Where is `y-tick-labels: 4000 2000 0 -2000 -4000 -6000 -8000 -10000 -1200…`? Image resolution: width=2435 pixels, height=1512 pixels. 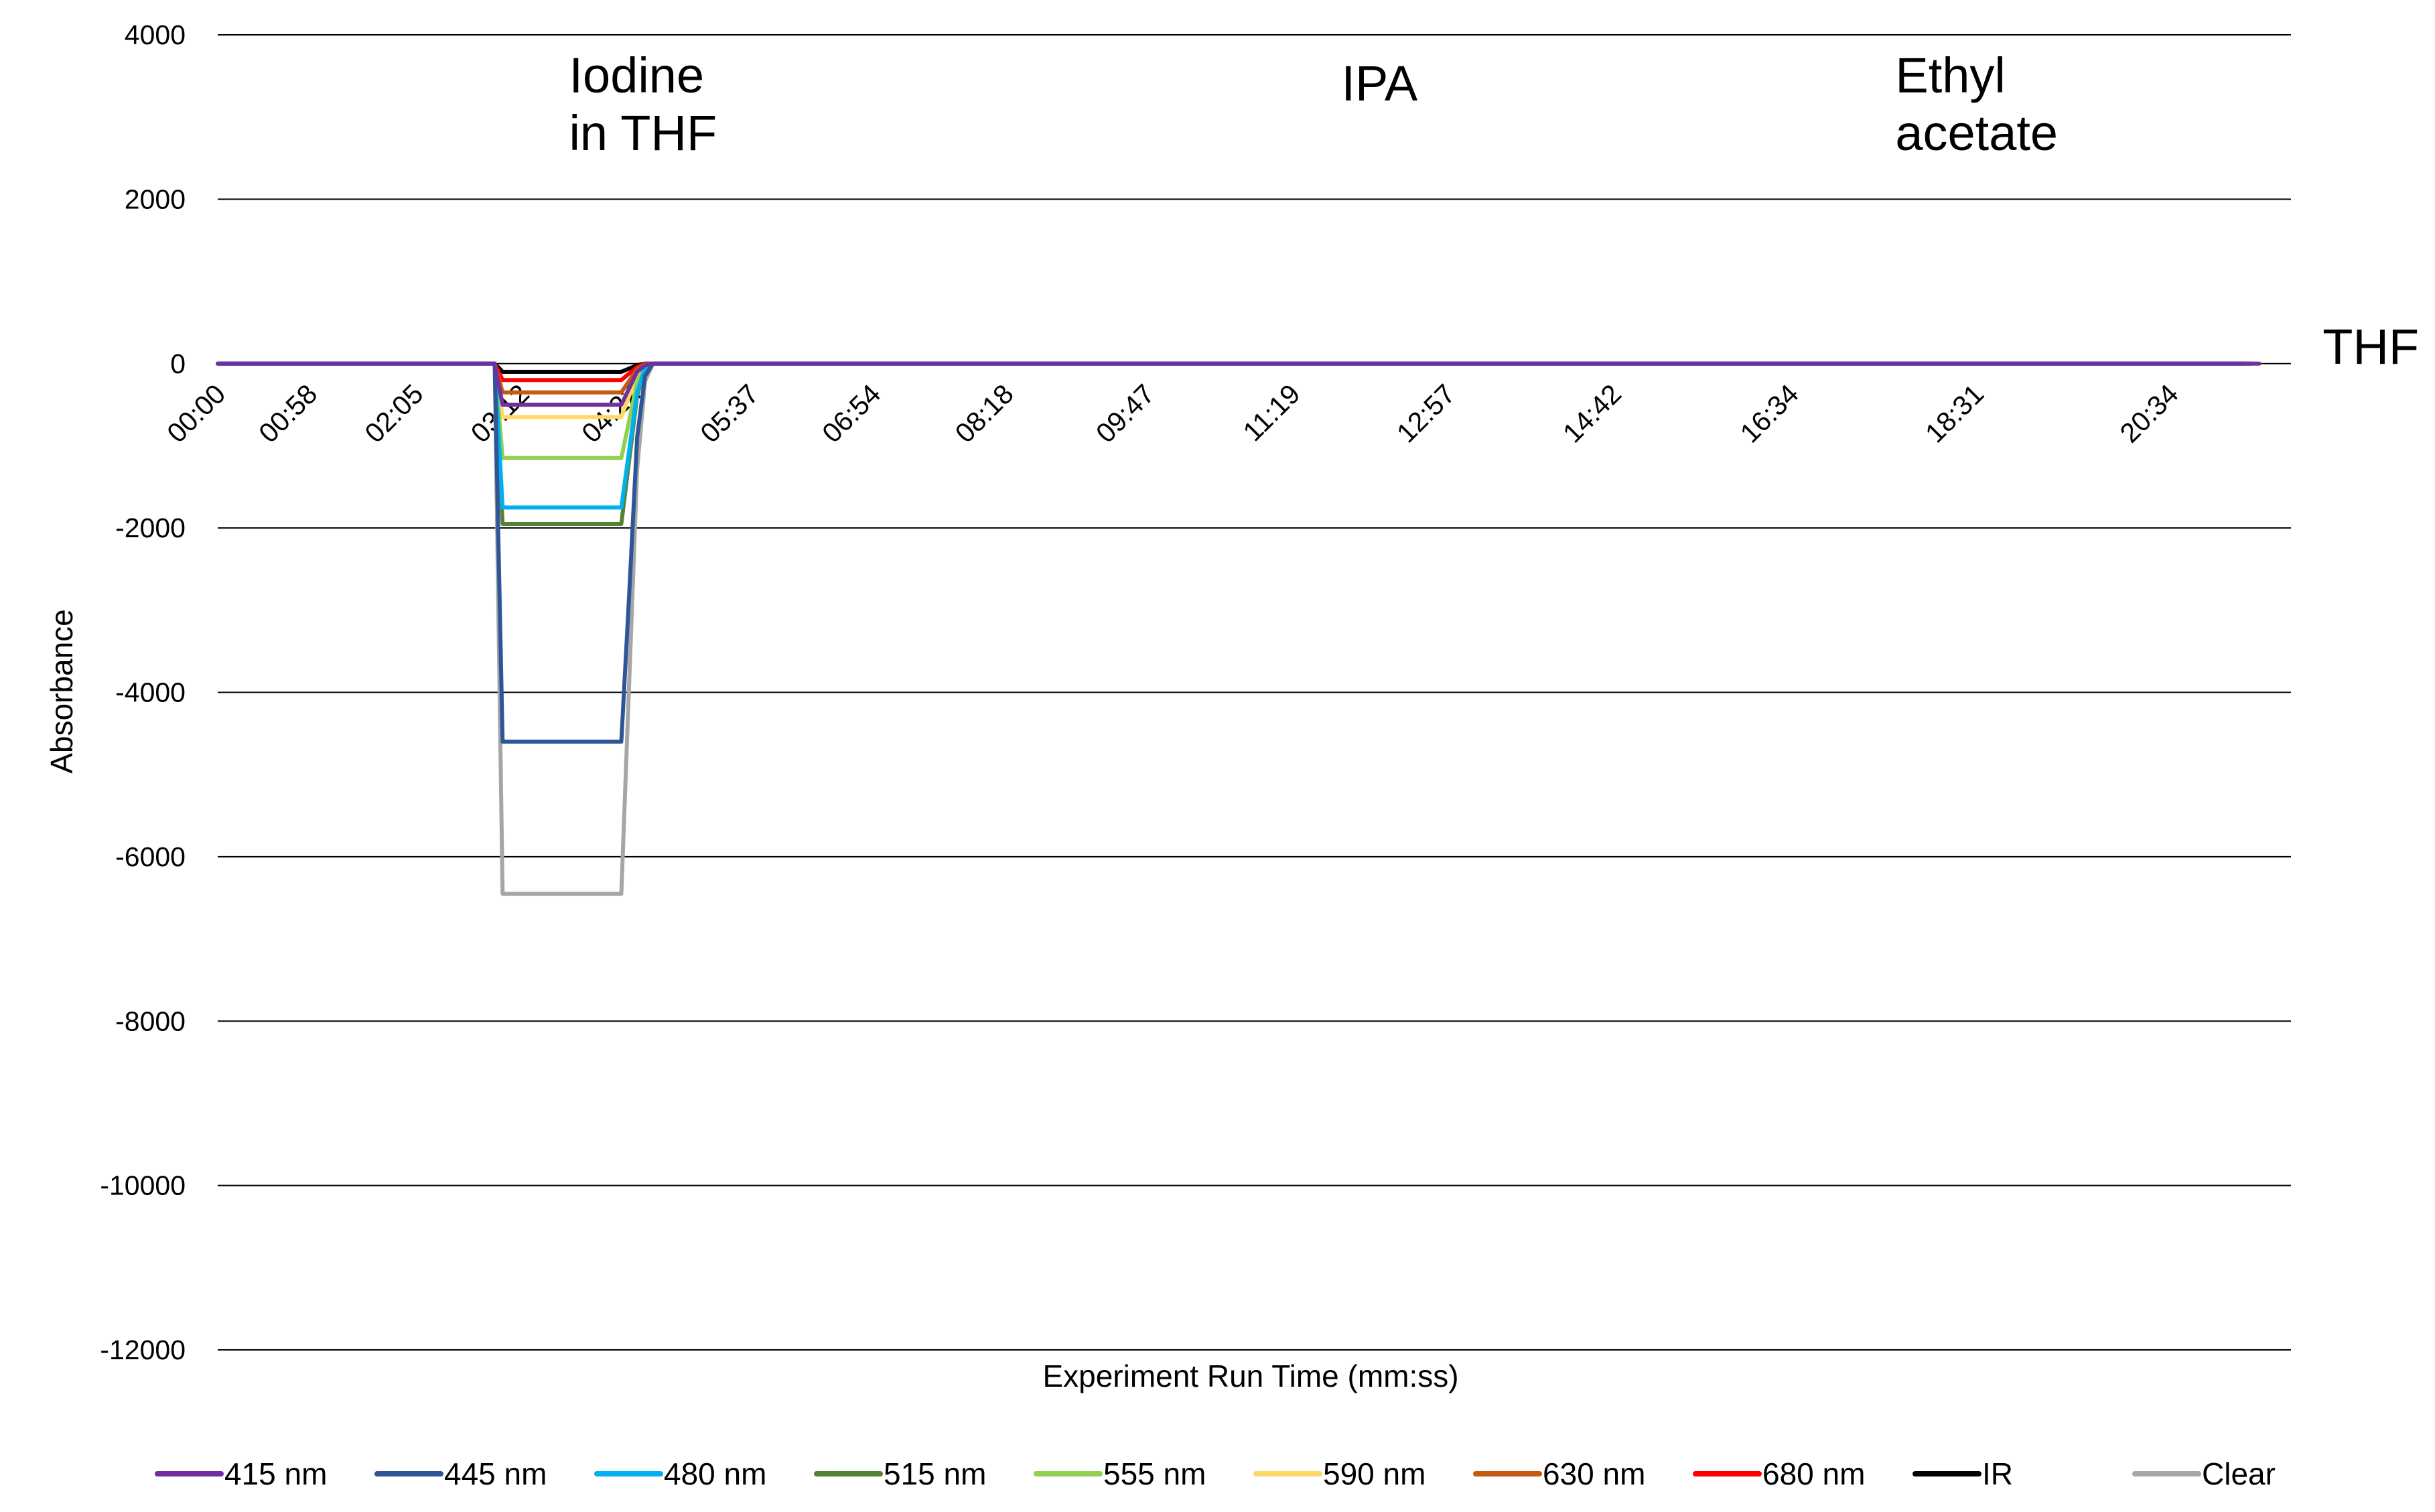 y-tick-labels: 4000 2000 0 -2000 -4000 -6000 -8000 -10000 -1200… is located at coordinates (143, 692).